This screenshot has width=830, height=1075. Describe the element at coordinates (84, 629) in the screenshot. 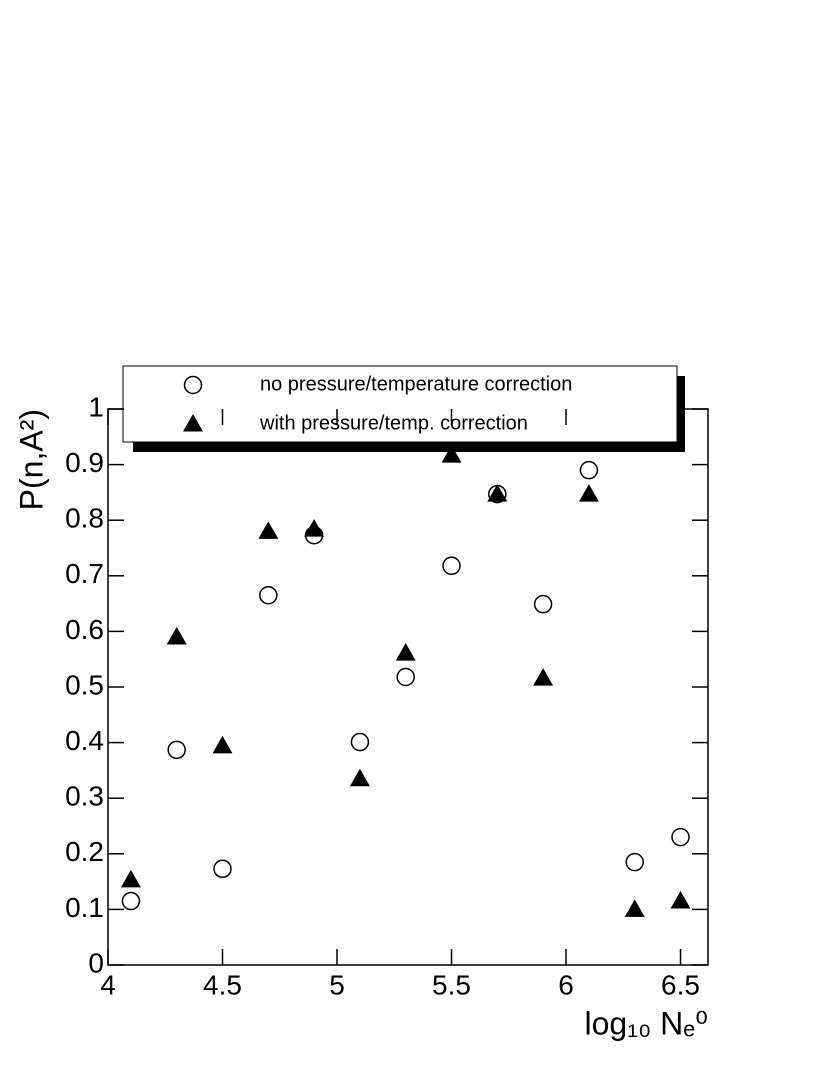

I see `y-tick-label: 0.6` at that location.